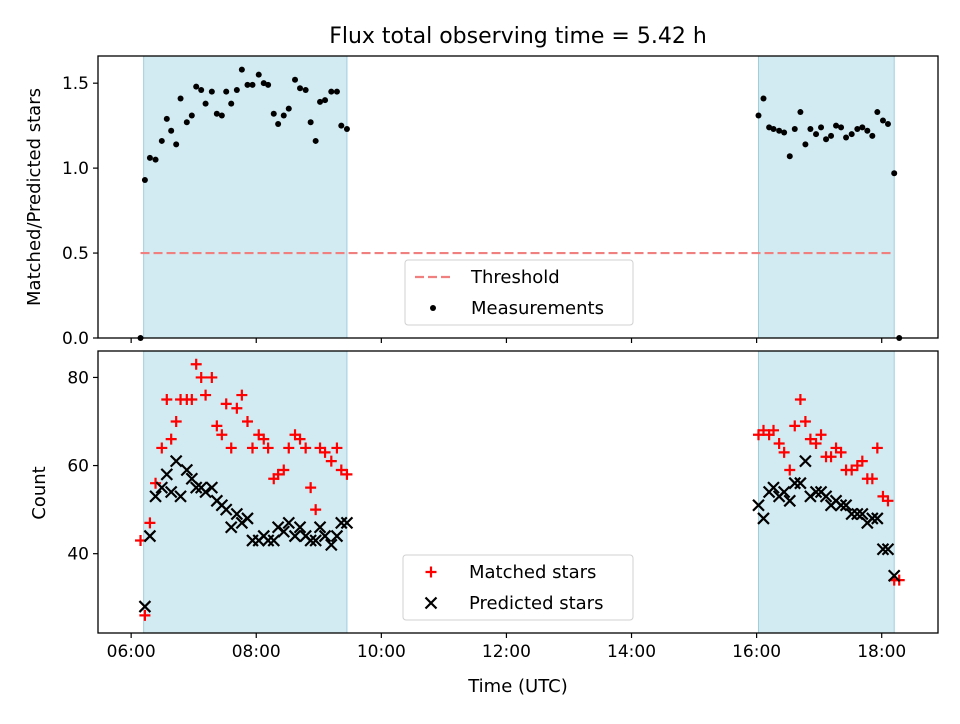 Image resolution: width=960 pixels, height=724 pixels. Describe the element at coordinates (256, 652) in the screenshot. I see `count-panel-xtick-label: 08:00` at that location.